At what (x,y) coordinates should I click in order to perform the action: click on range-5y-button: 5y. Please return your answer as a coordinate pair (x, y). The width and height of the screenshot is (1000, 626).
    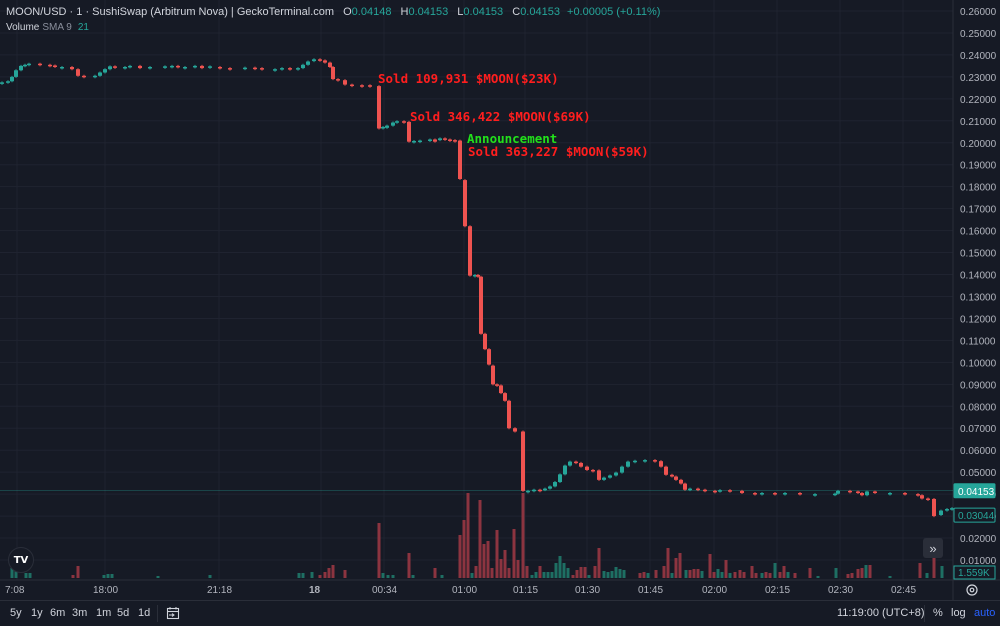
    Looking at the image, I should click on (16, 613).